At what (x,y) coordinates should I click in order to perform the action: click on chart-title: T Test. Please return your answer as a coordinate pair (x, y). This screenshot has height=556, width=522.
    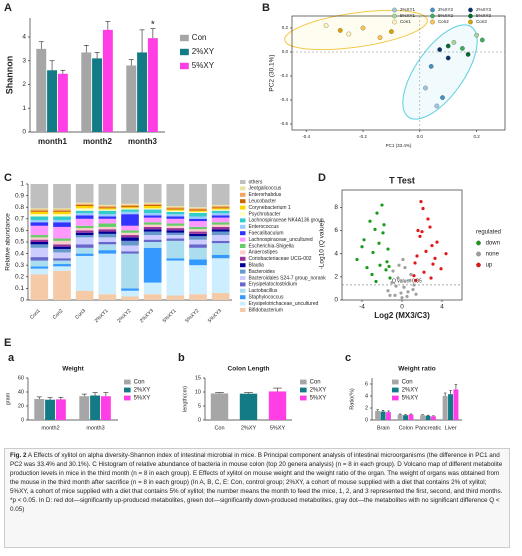
    Looking at the image, I should click on (402, 180).